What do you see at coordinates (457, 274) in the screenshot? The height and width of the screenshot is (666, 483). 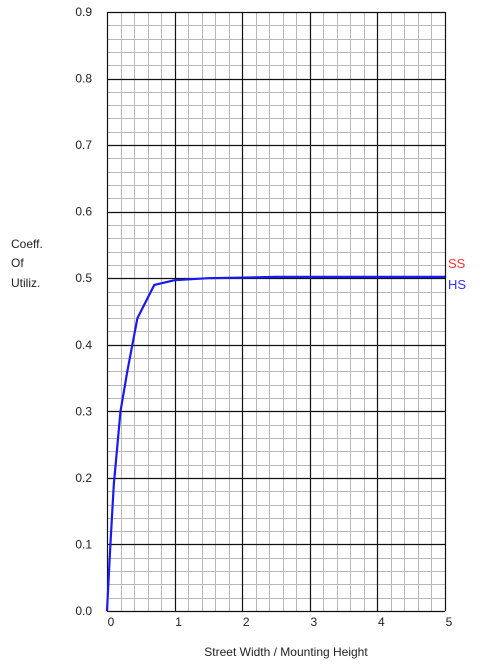 I see `legend: SS HS` at bounding box center [457, 274].